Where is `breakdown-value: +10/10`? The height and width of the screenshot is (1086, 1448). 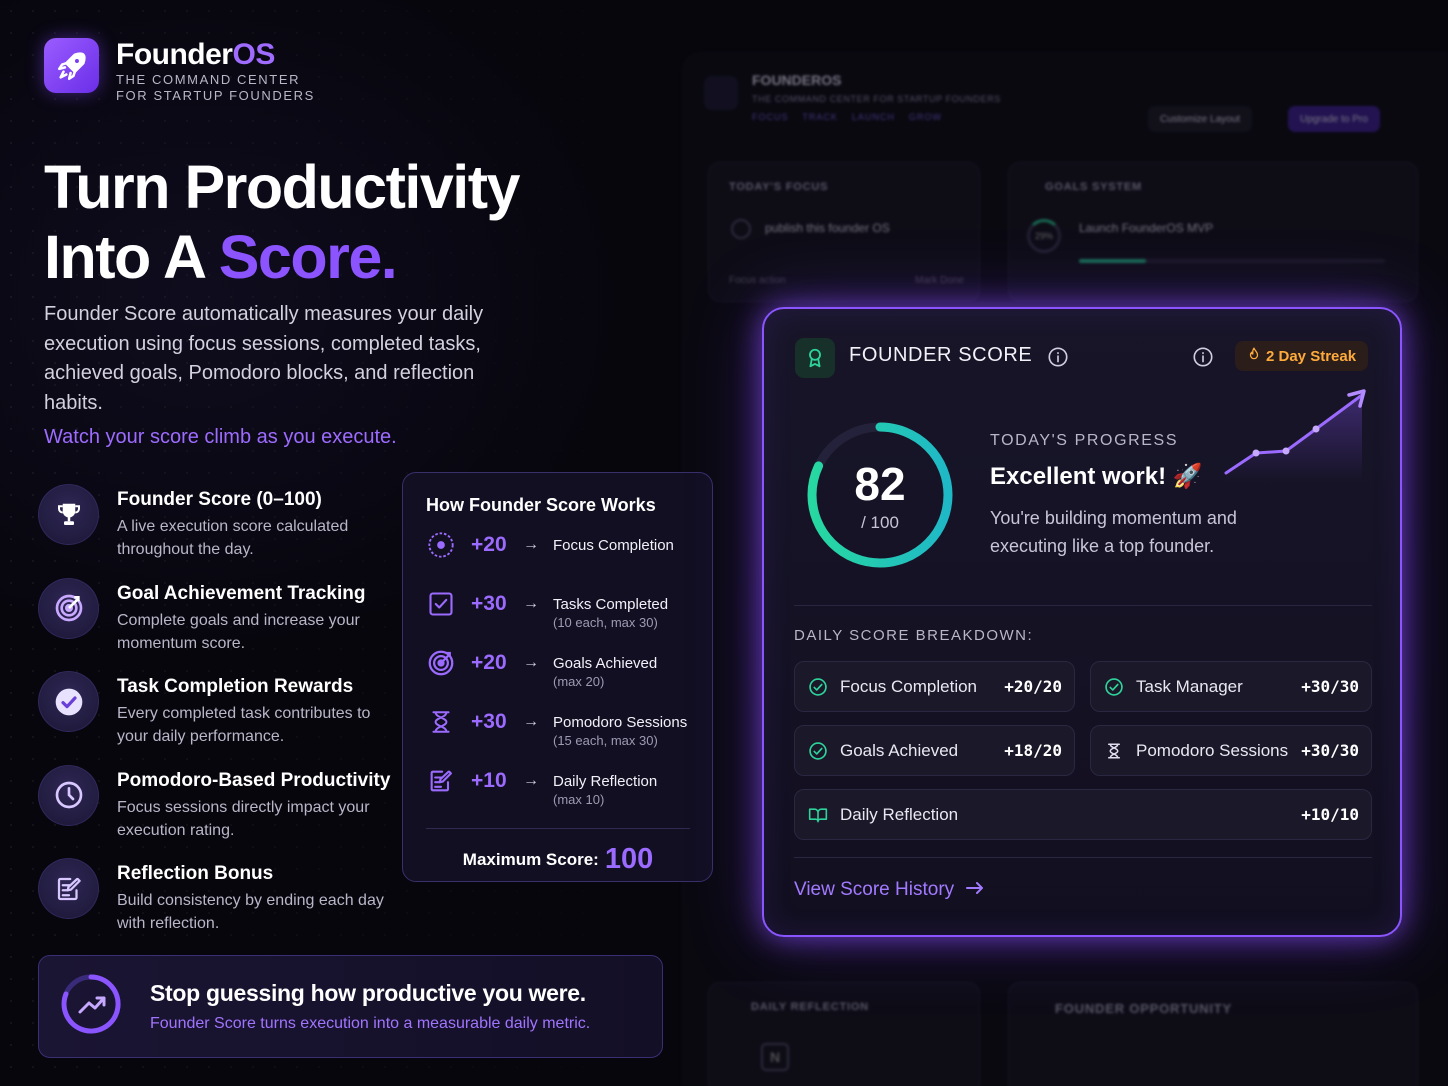 breakdown-value: +10/10 is located at coordinates (1330, 814).